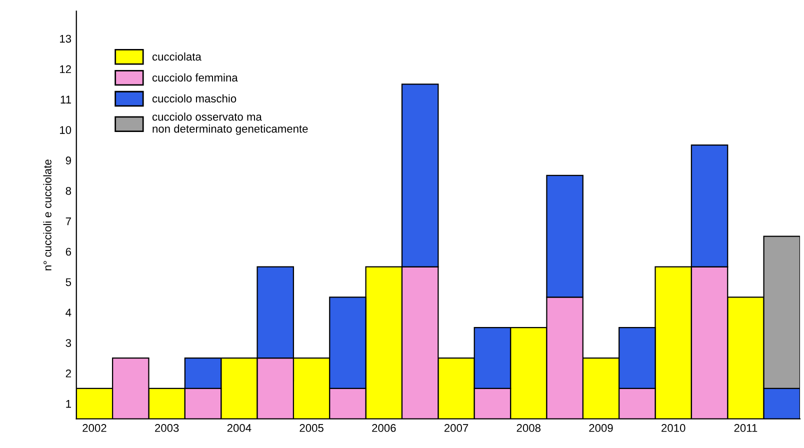 Image resolution: width=804 pixels, height=448 pixels. I want to click on y-tick-label: 13, so click(66, 38).